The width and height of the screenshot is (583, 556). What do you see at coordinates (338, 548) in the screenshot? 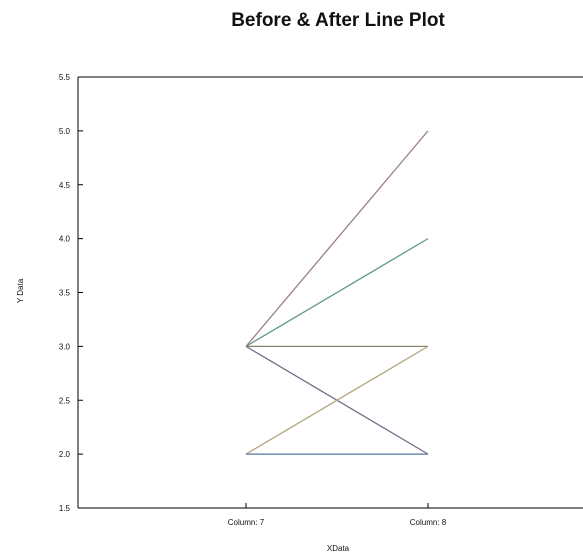
I see `x-axis-label: XData` at bounding box center [338, 548].